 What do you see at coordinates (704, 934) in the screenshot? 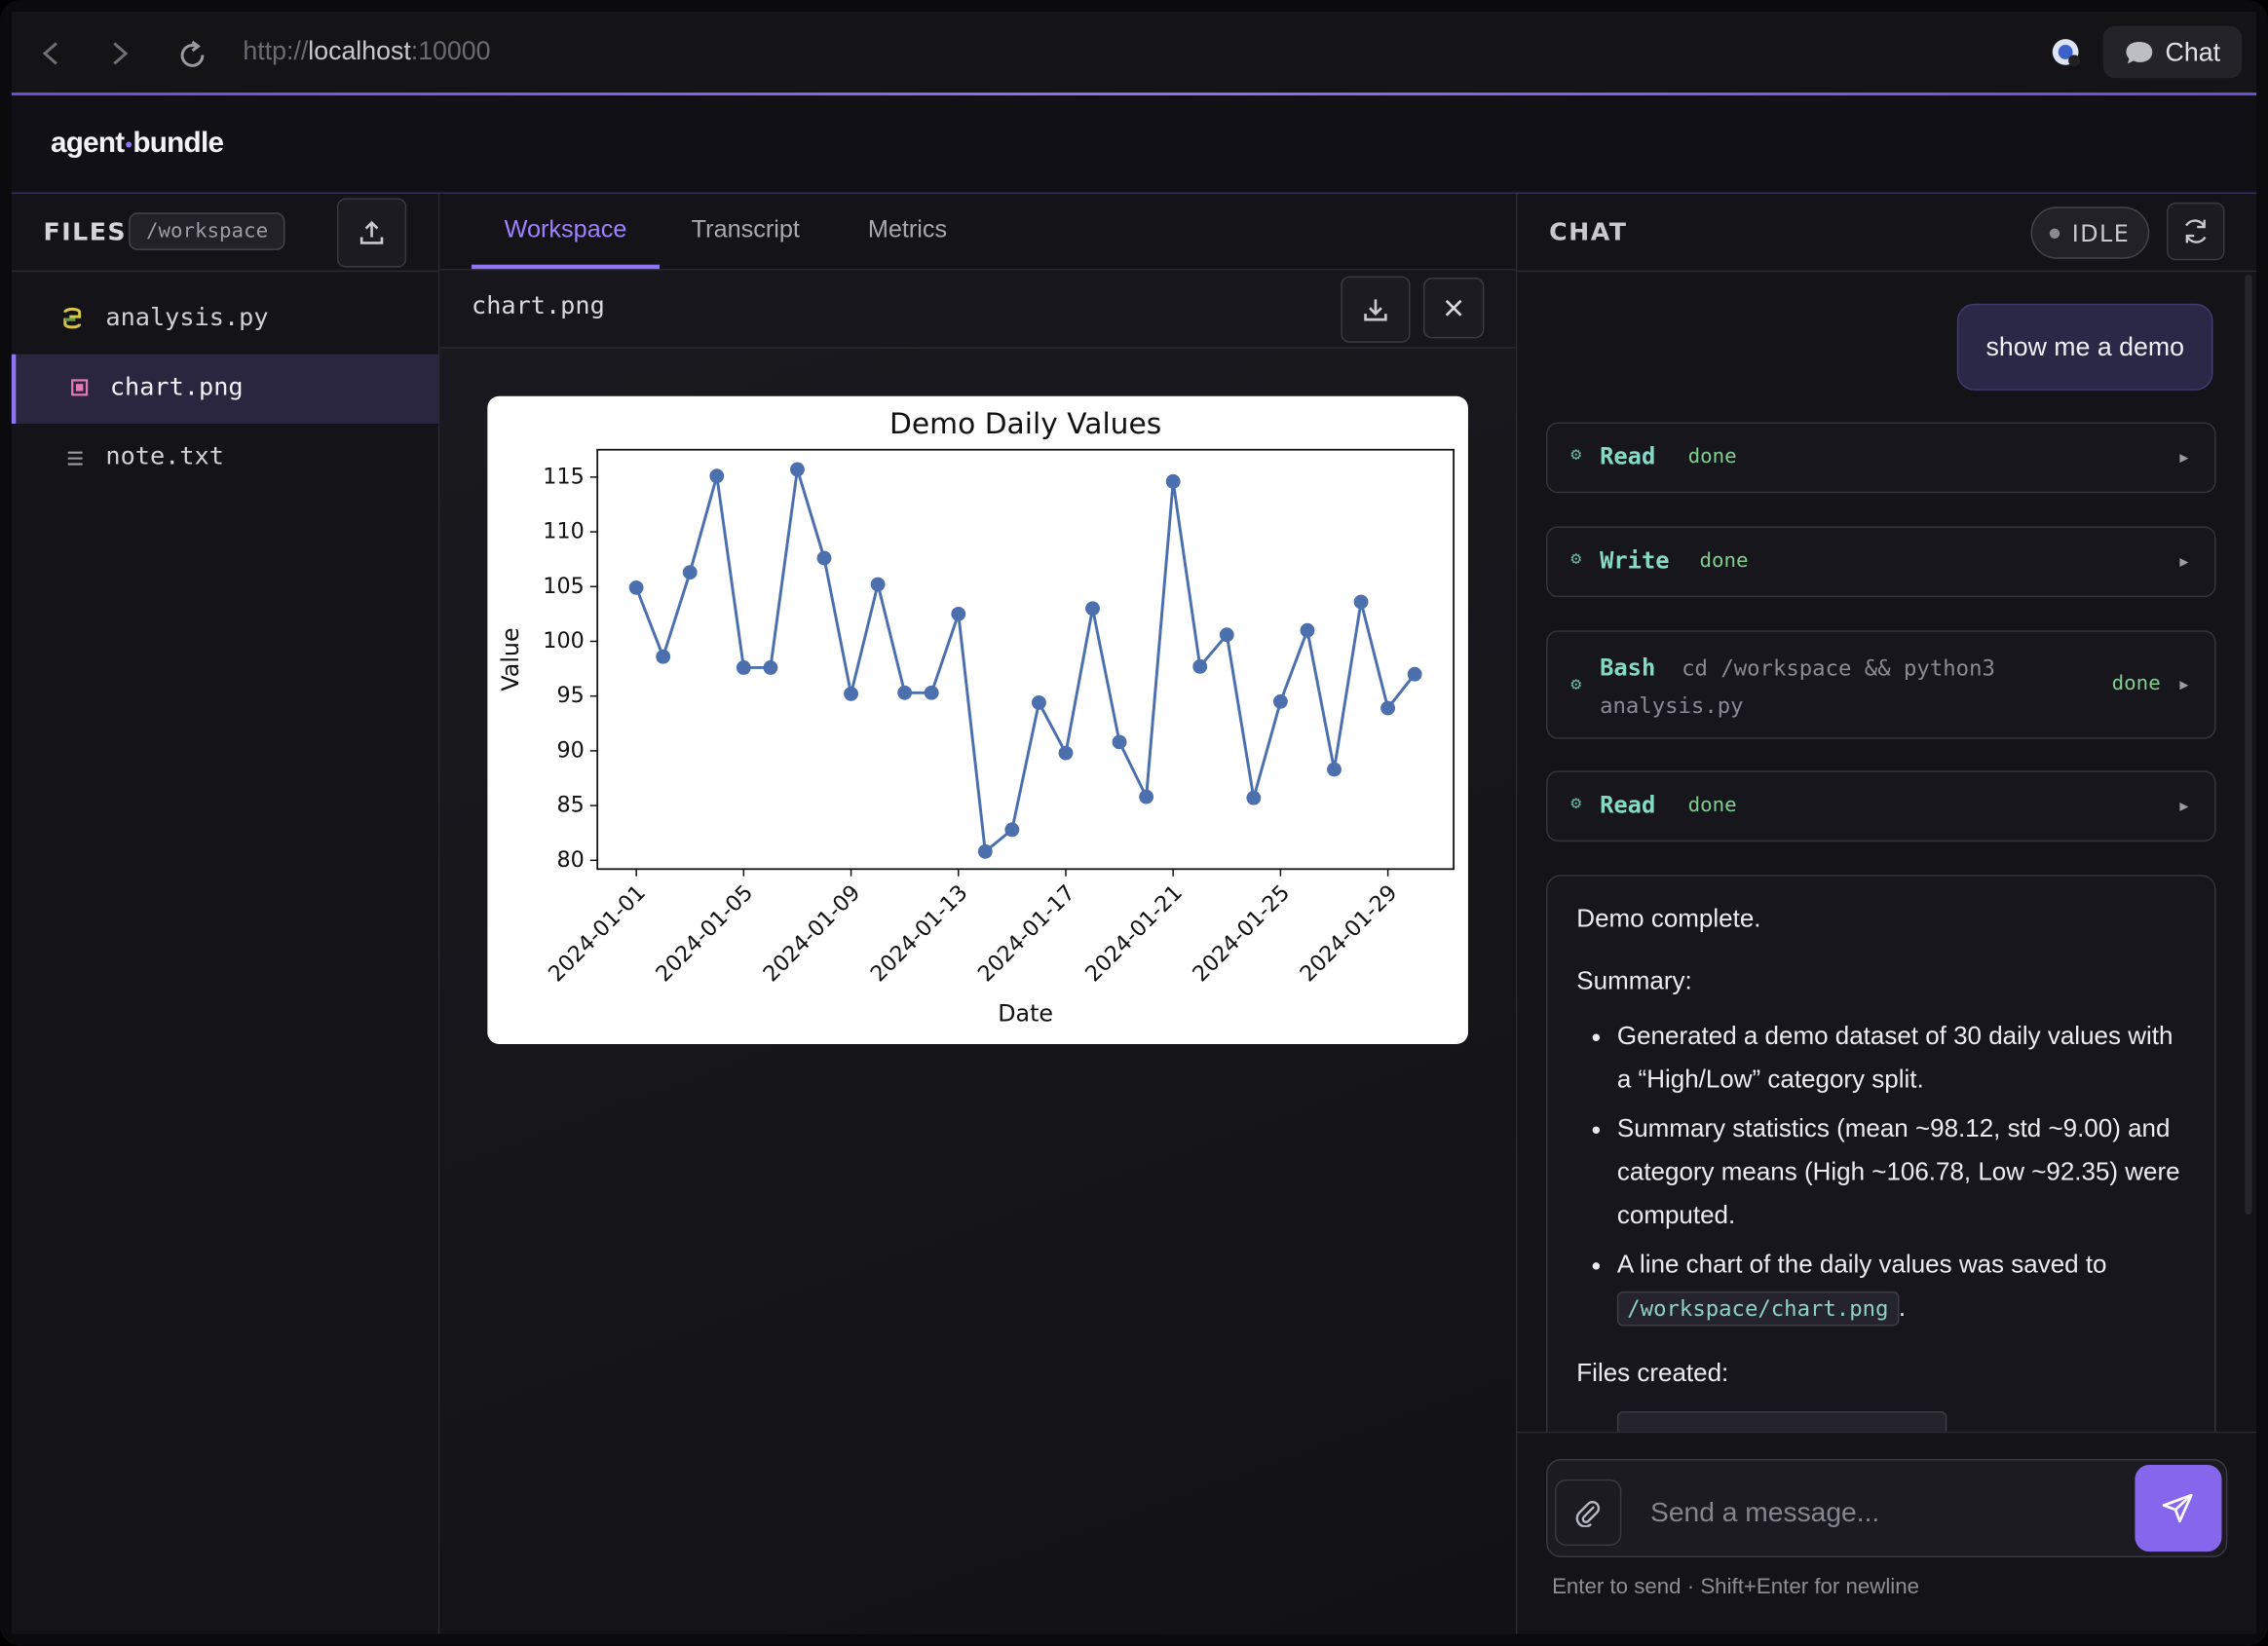
I see `x-tick-label: 2024-01-05` at bounding box center [704, 934].